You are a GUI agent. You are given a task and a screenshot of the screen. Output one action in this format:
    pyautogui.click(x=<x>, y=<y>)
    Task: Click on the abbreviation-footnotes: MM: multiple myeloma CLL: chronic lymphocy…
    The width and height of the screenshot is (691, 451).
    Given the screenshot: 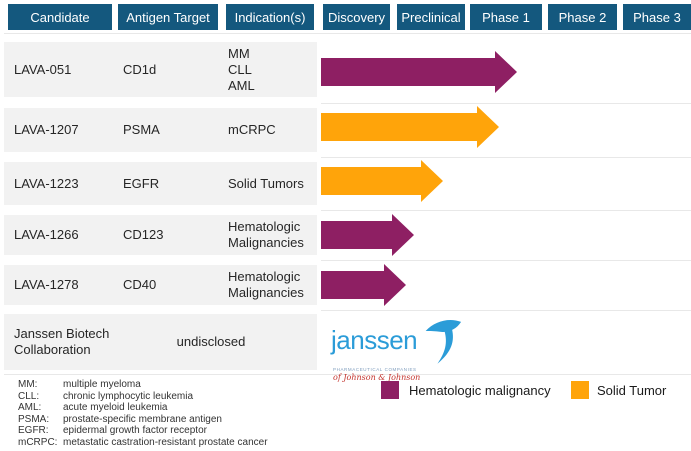 What is the action you would take?
    pyautogui.click(x=143, y=413)
    